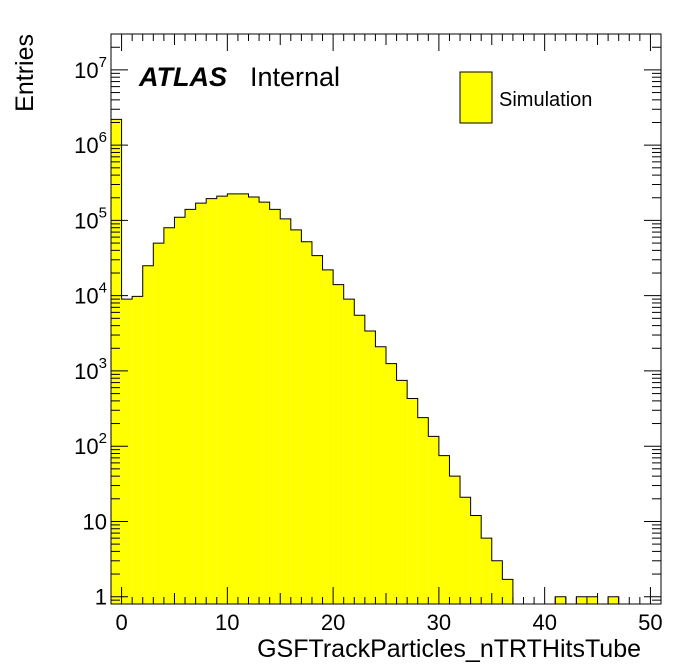 This screenshot has height=672, width=696. I want to click on x-tick-label: 0, so click(121, 622).